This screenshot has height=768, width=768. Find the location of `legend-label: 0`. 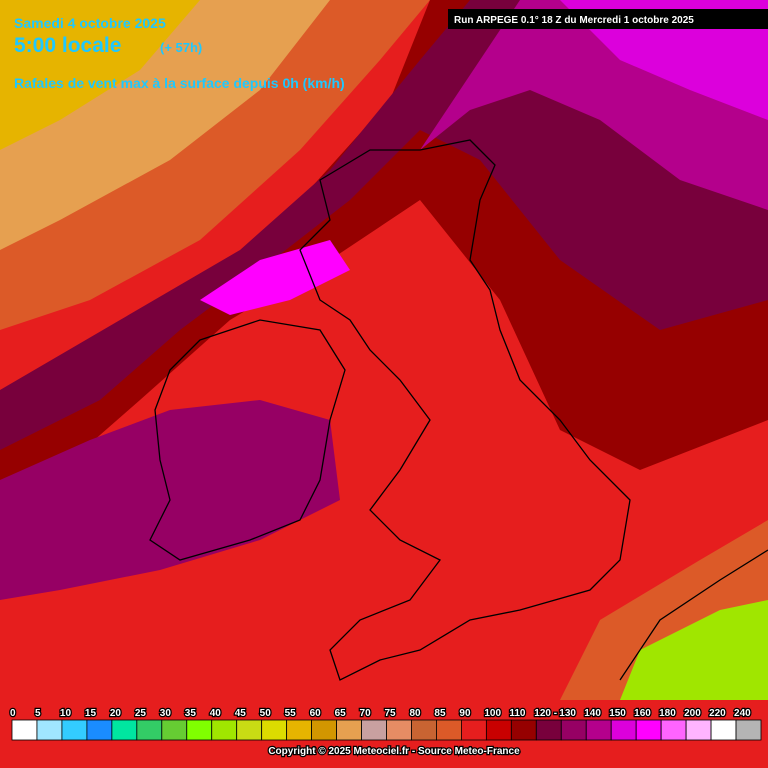

legend-label: 0 is located at coordinates (13, 713).